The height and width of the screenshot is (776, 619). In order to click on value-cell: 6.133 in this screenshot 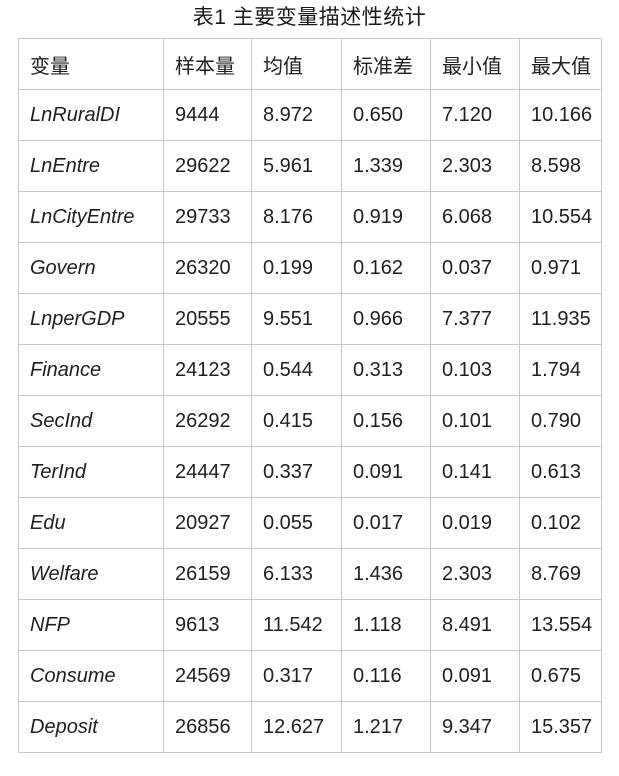, I will do `click(296, 574)`.